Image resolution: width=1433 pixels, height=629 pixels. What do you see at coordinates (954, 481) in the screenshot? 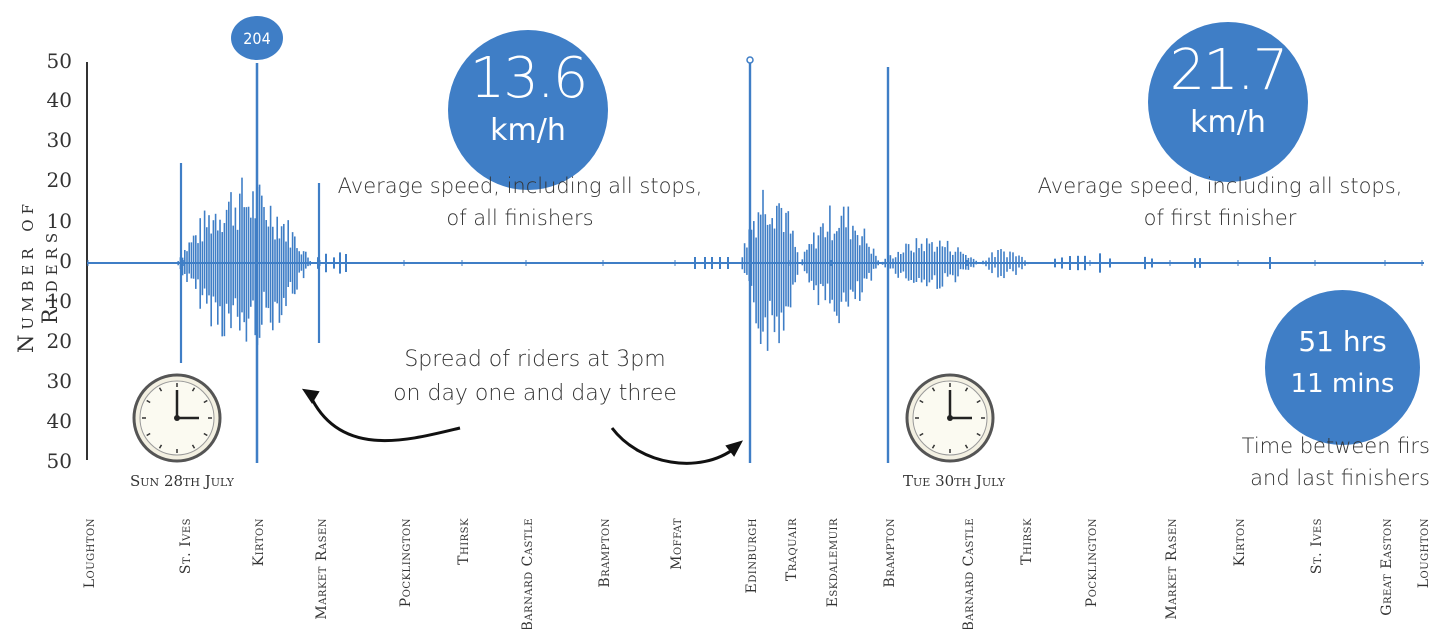
I see `date-label-day3: Tue 30th July` at bounding box center [954, 481].